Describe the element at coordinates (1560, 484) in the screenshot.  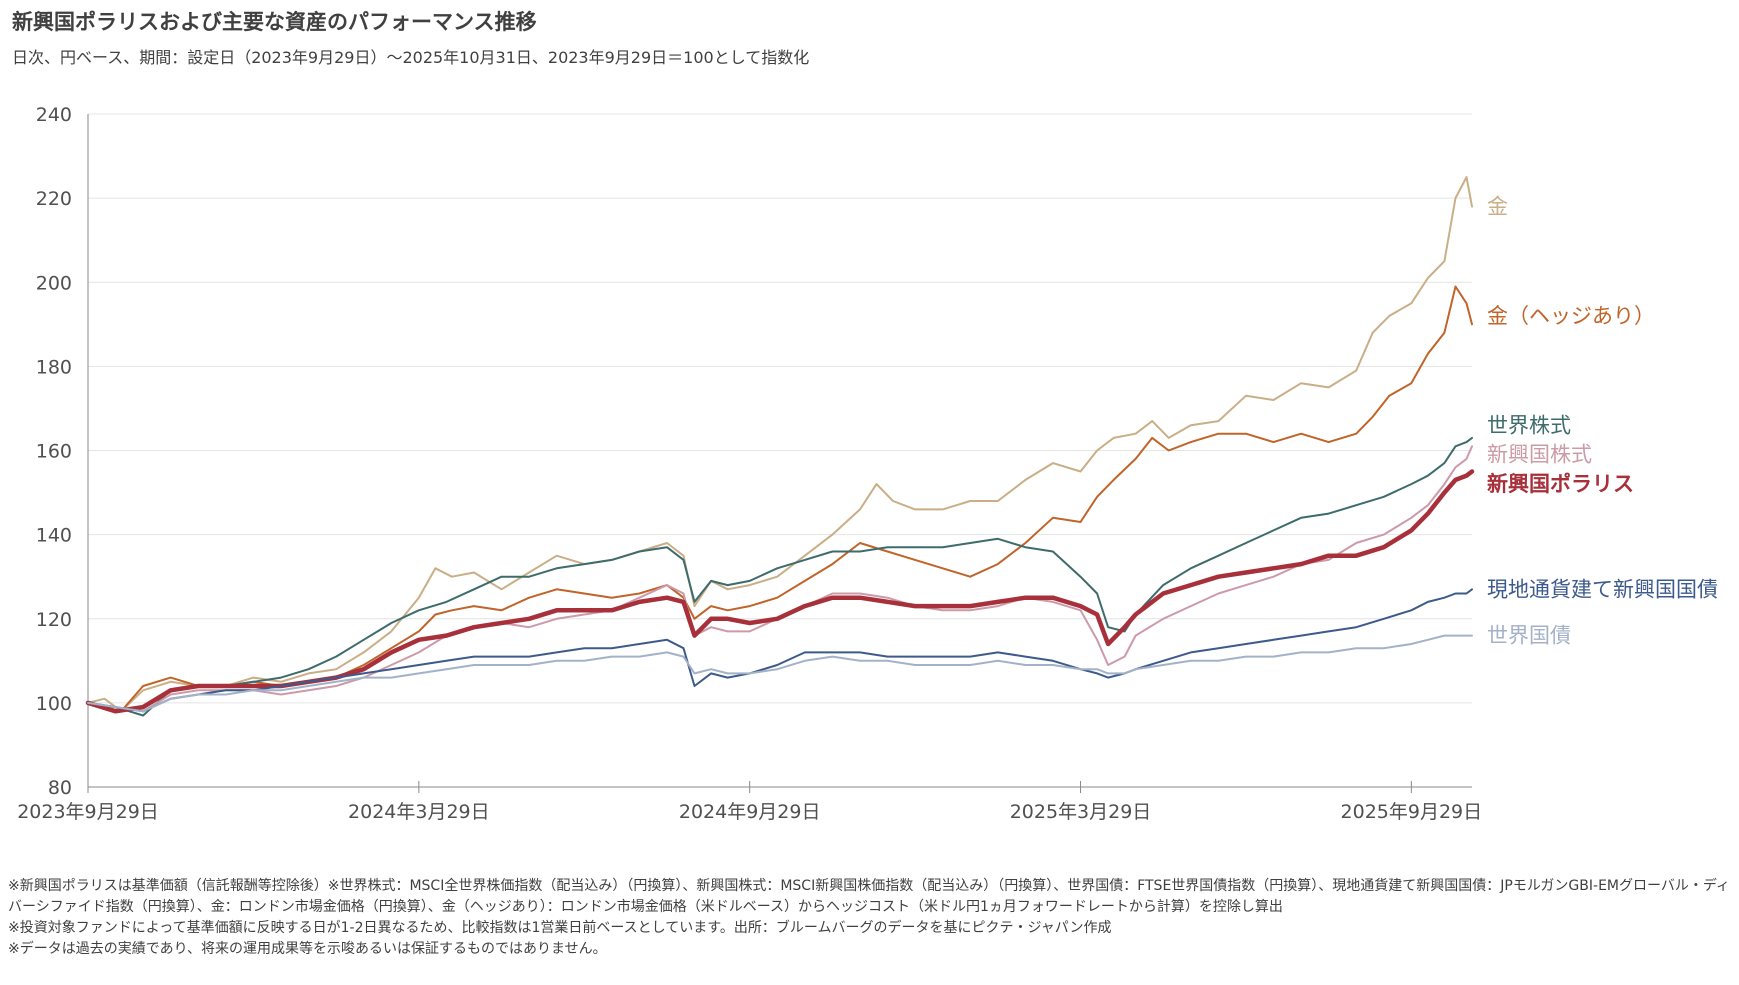
I see `series-label: 新興国ポラリス` at that location.